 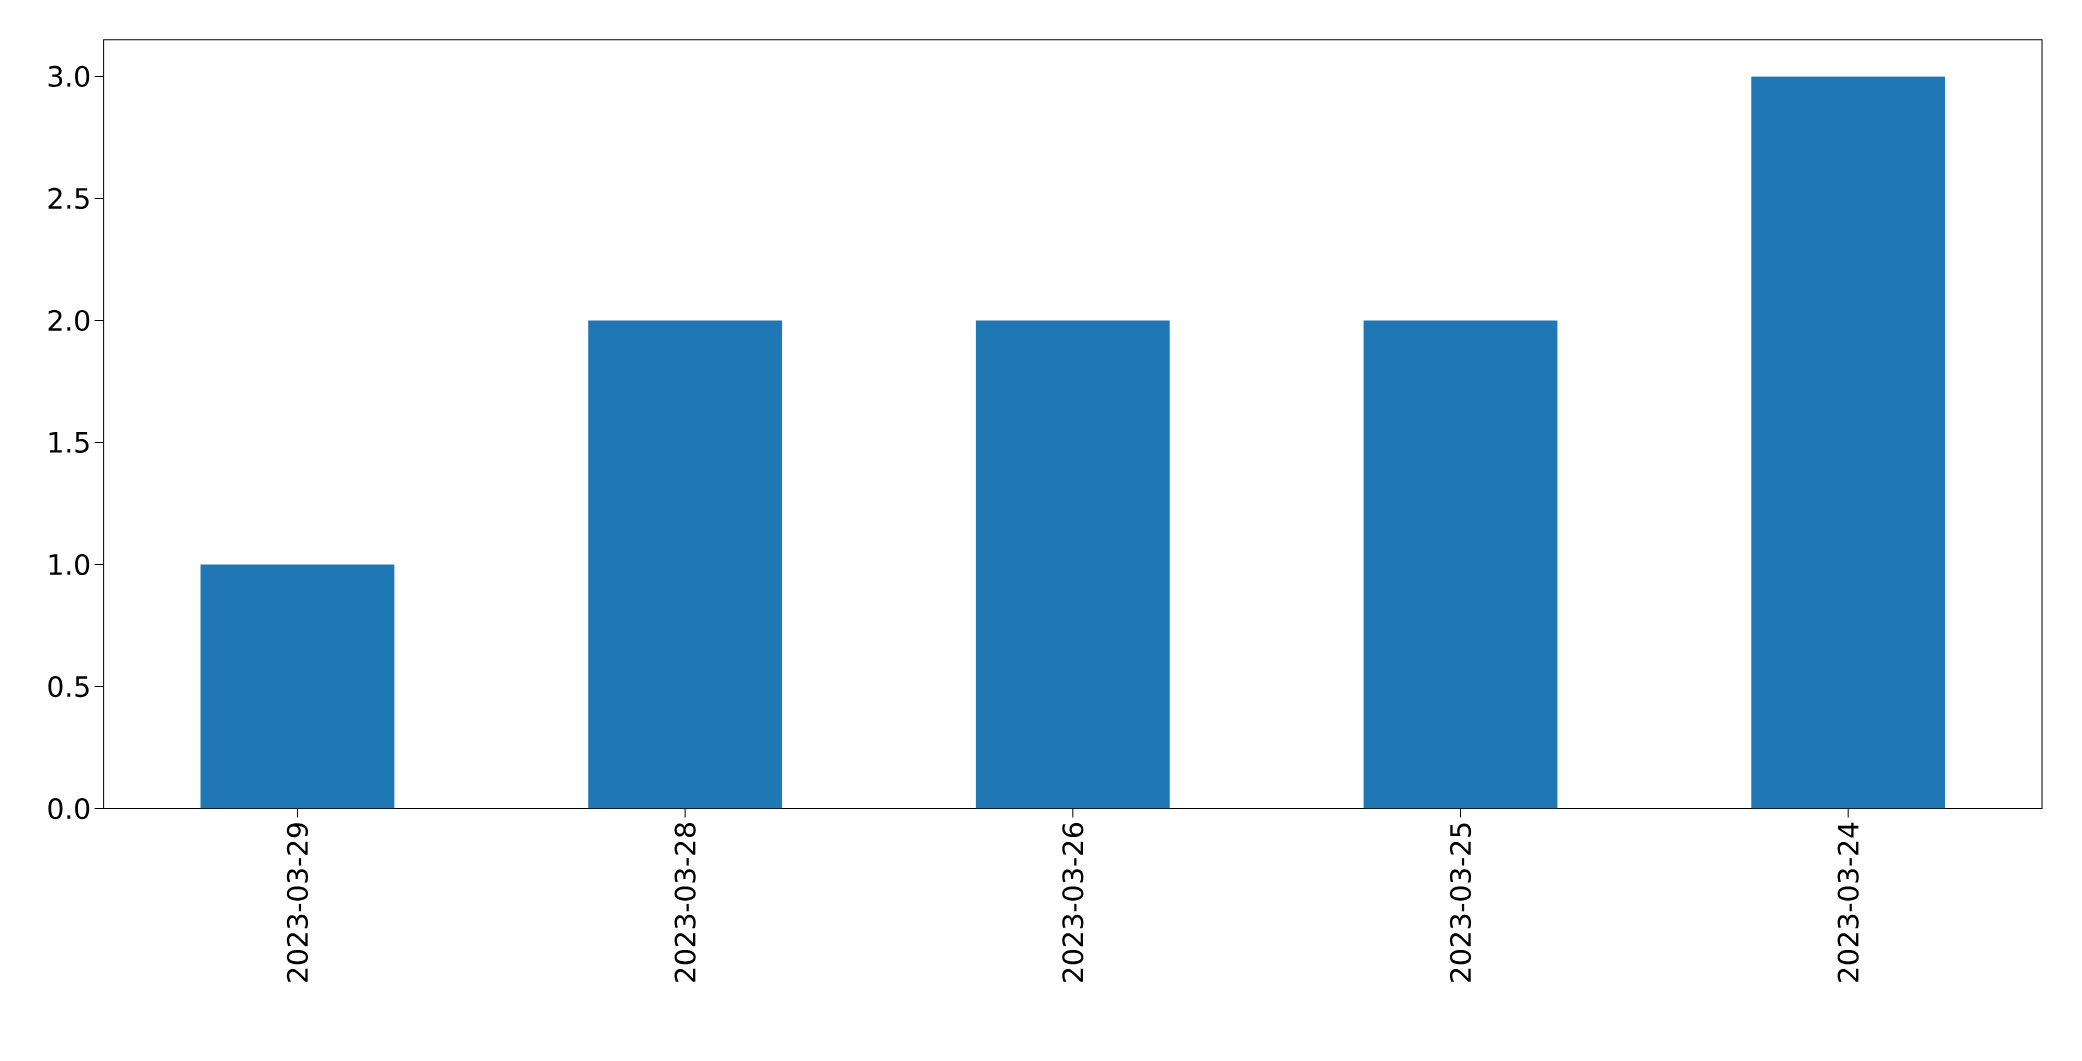 I want to click on y-tick-label: 2.0, so click(x=69, y=320).